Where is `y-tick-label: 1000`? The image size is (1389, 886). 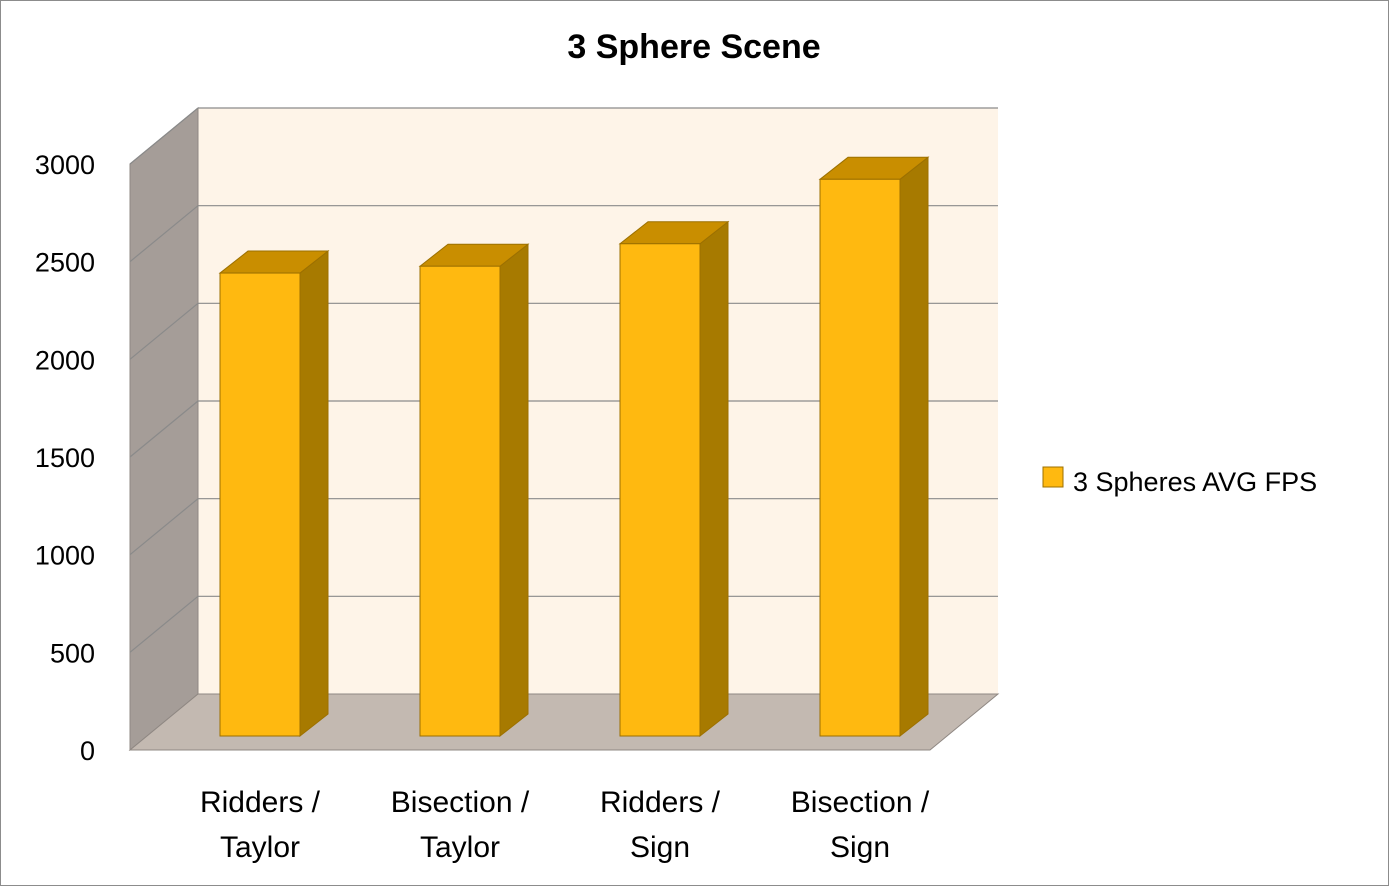 y-tick-label: 1000 is located at coordinates (65, 556).